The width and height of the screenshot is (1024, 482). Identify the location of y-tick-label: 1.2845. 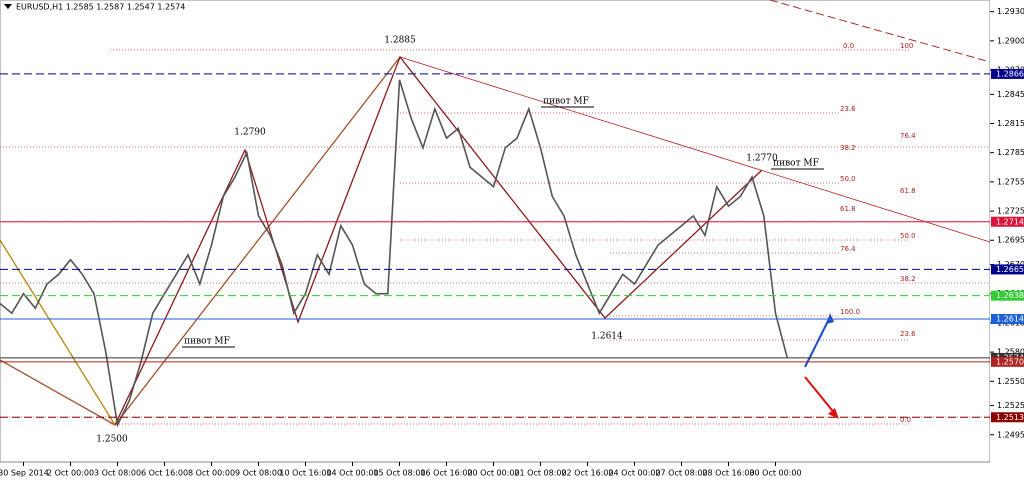
(1010, 94).